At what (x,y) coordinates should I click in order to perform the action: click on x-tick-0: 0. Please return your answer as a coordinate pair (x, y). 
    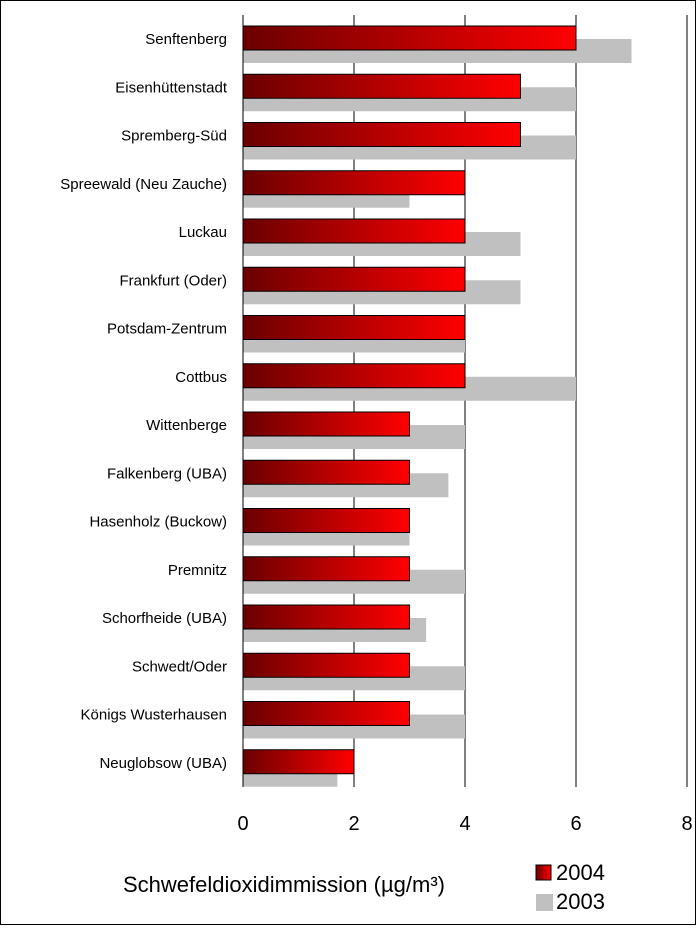
    Looking at the image, I should click on (242, 824).